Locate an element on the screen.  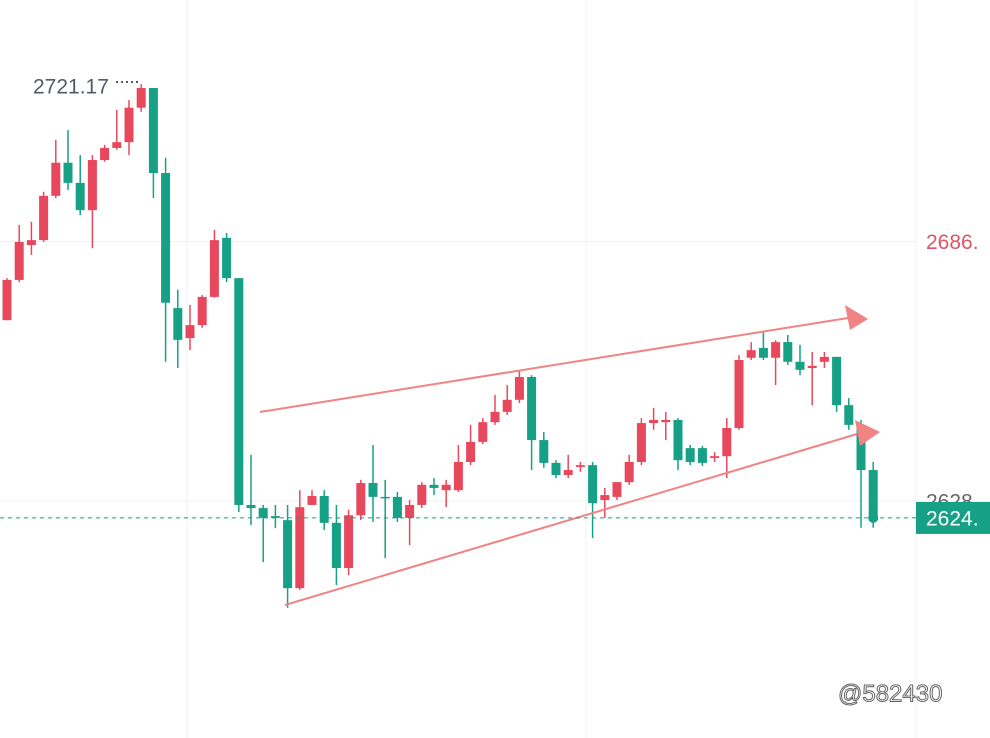
lower-trend-line is located at coordinates (571, 519).